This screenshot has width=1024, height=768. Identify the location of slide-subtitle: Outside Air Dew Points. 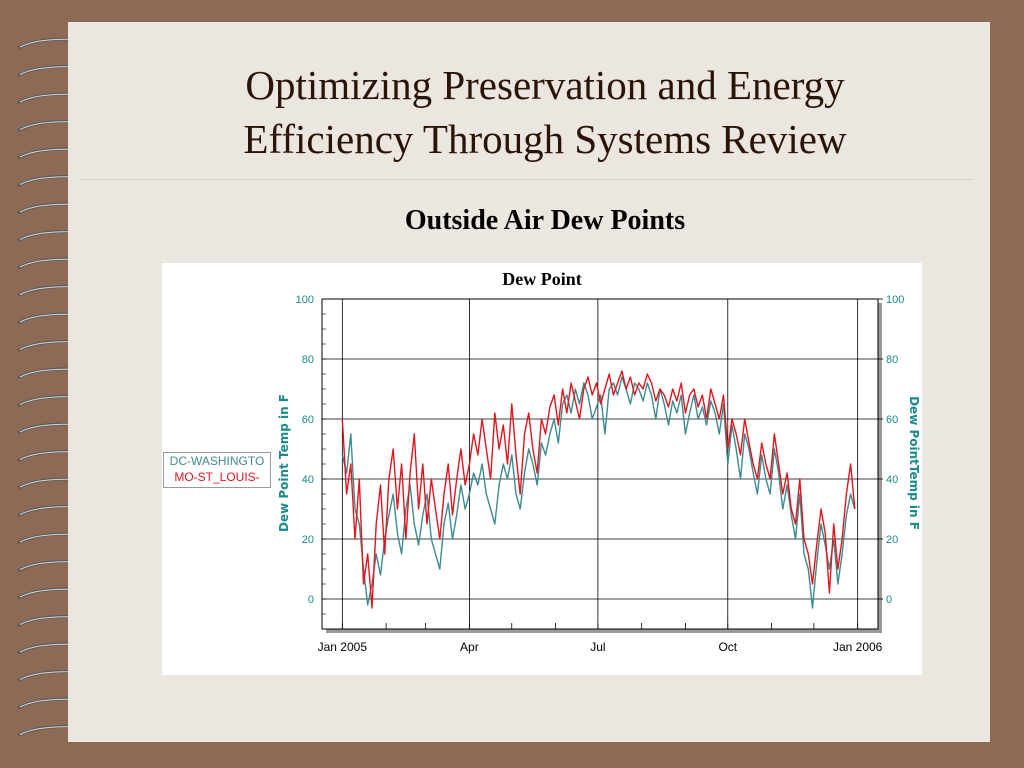
(545, 220).